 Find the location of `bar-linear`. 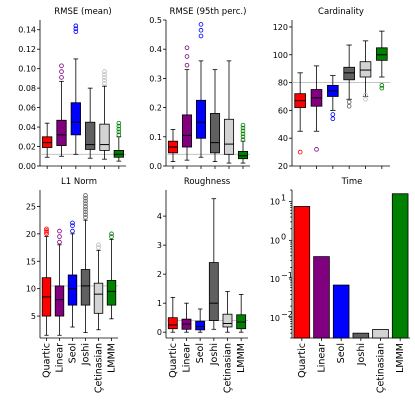

bar-linear is located at coordinates (321, 297).